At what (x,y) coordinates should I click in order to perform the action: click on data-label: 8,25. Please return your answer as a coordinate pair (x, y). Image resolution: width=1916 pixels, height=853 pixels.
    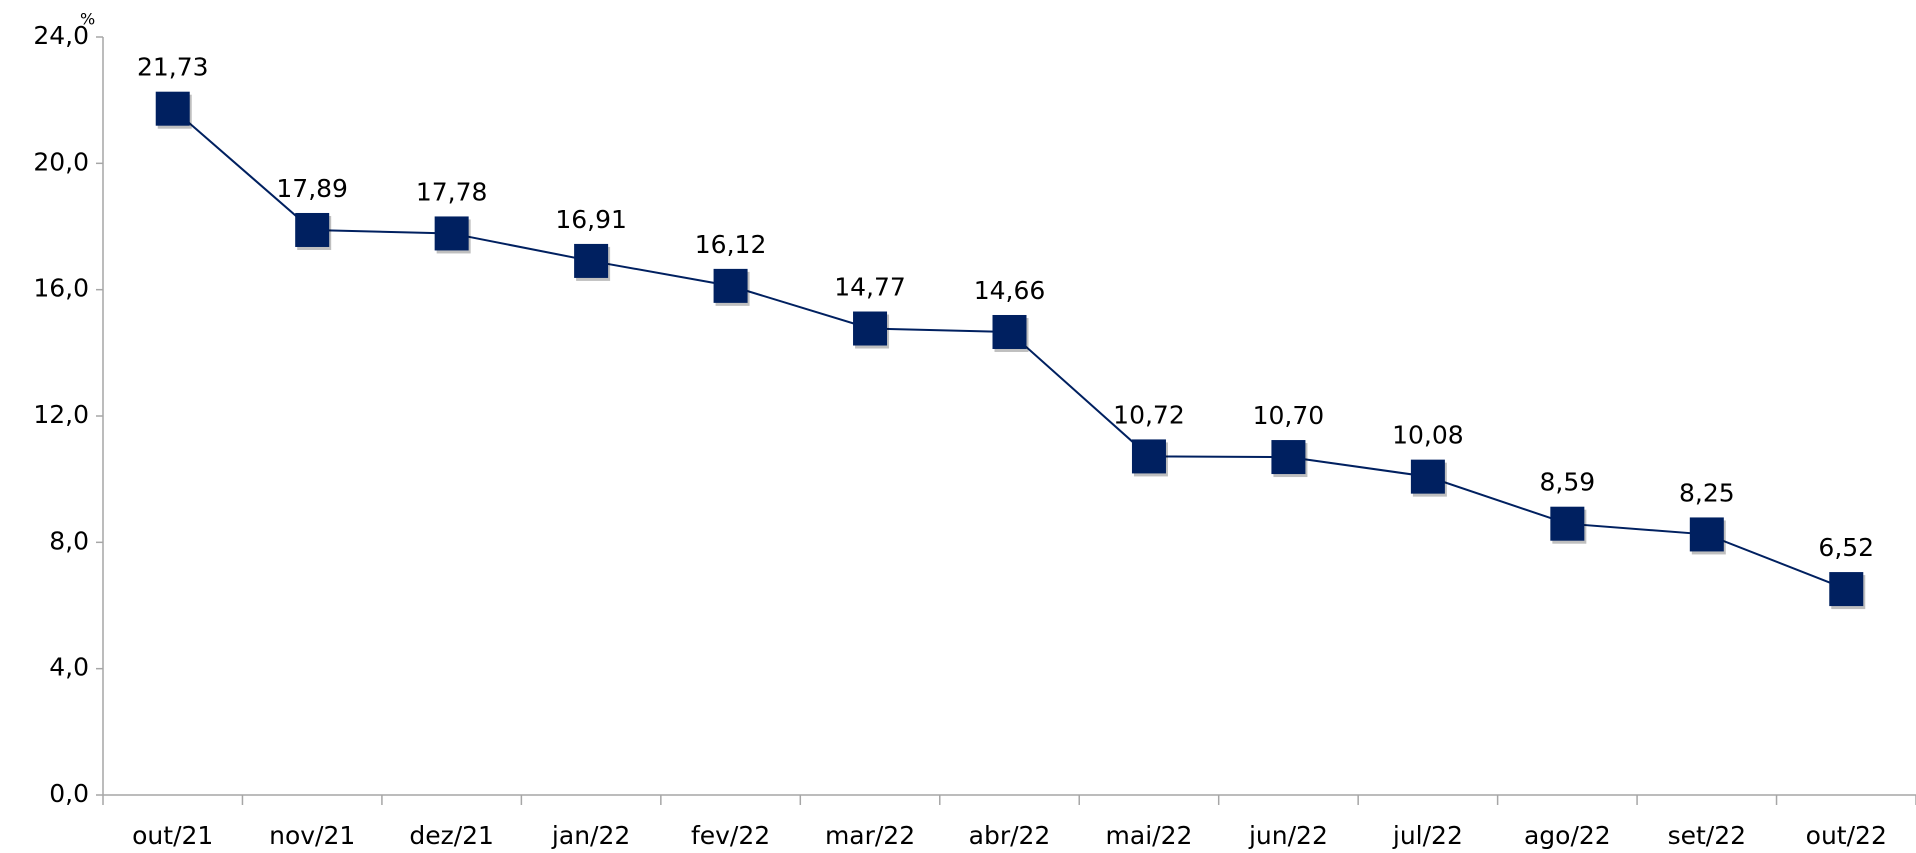
    Looking at the image, I should click on (1707, 492).